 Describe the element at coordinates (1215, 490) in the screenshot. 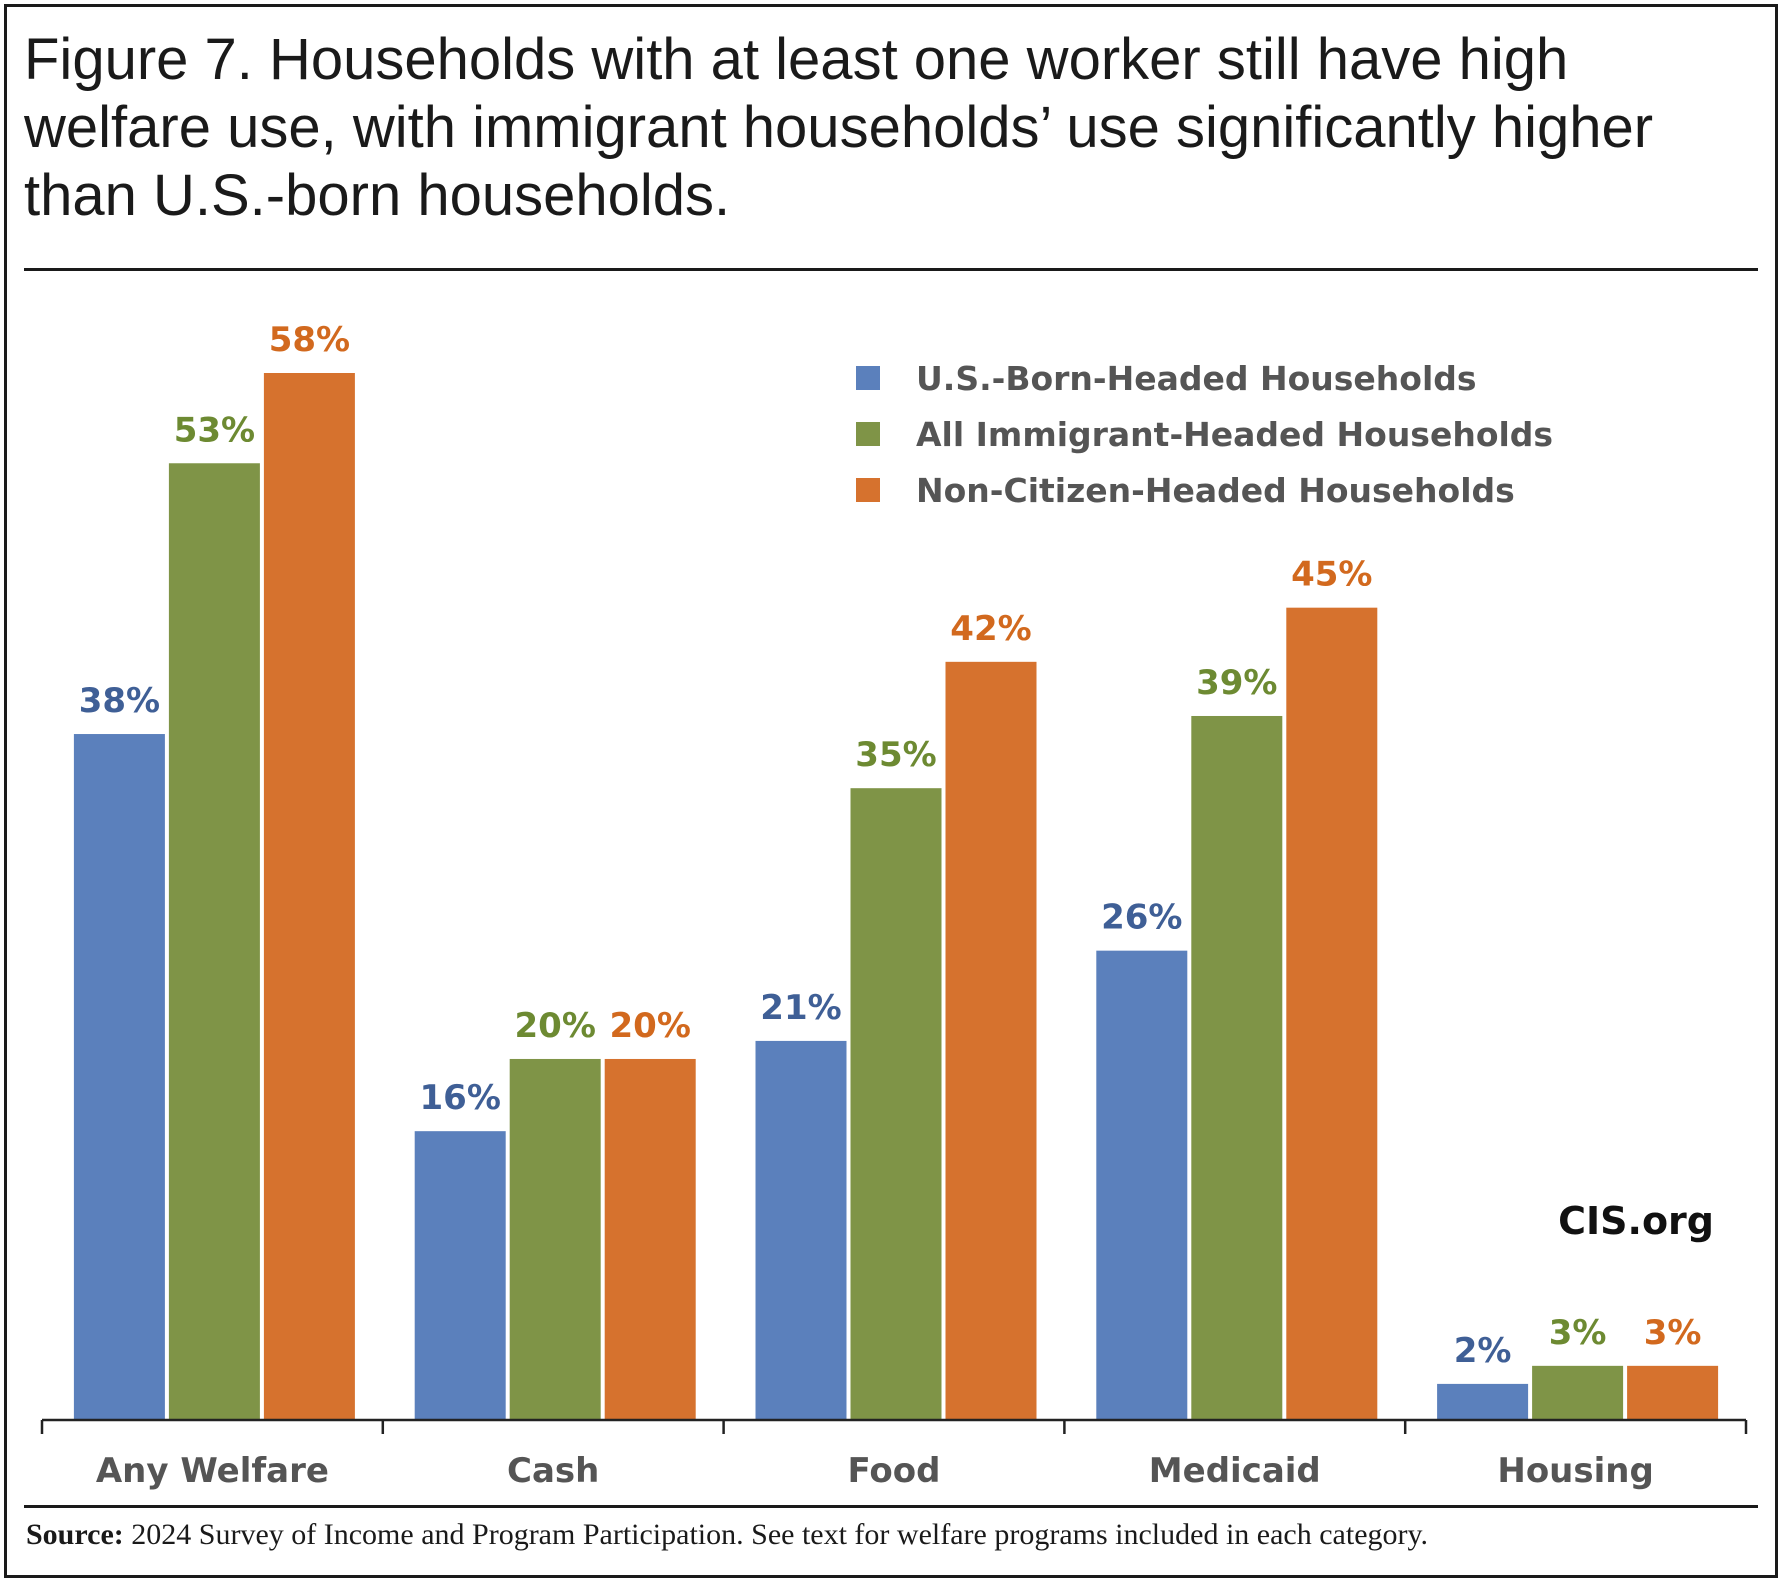

I see `legend-label: Non-Citizen-Headed Households` at that location.